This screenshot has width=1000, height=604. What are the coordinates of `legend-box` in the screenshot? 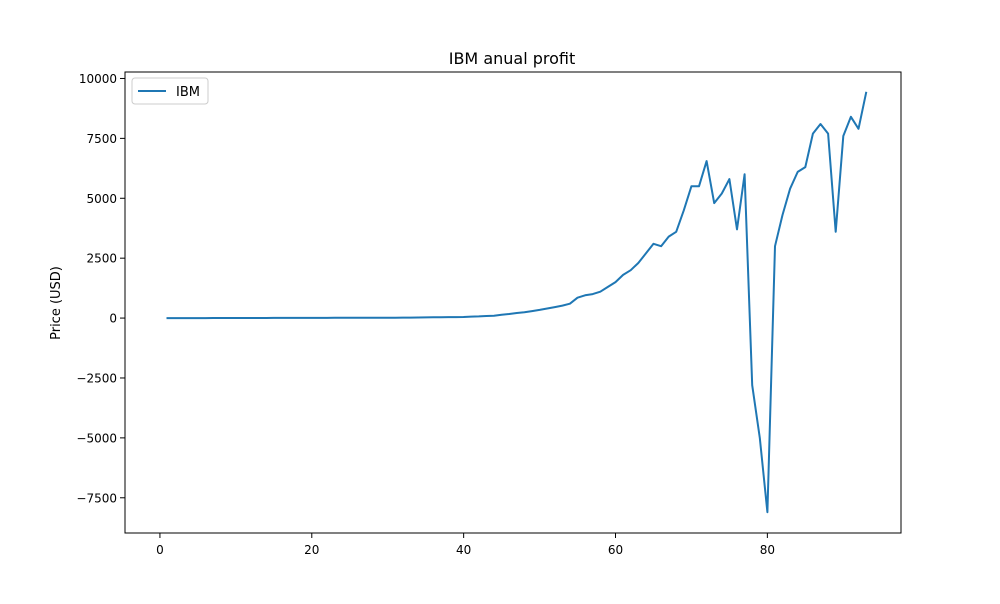 It's located at (170, 91).